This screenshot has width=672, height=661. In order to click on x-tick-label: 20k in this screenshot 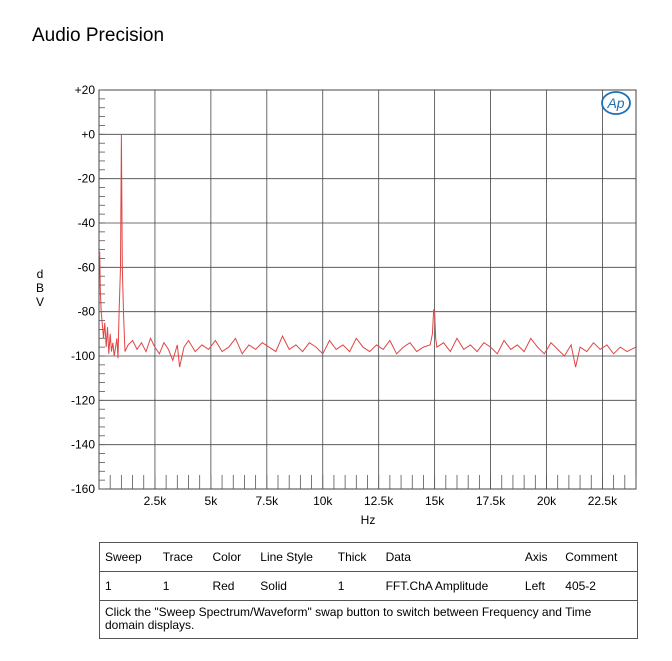, I will do `click(547, 501)`.